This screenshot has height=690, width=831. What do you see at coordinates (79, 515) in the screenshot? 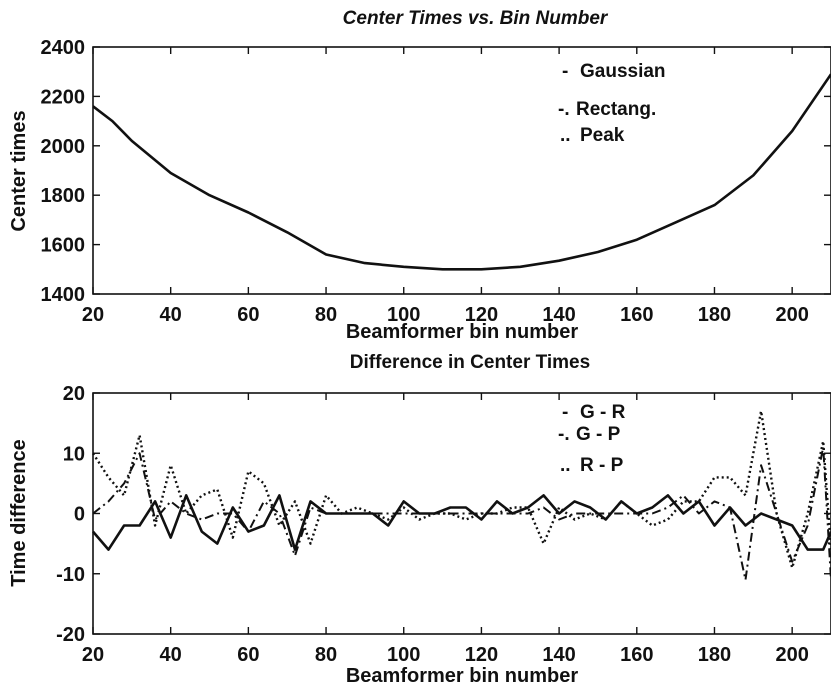
I see `y-tick-label: 0` at bounding box center [79, 515].